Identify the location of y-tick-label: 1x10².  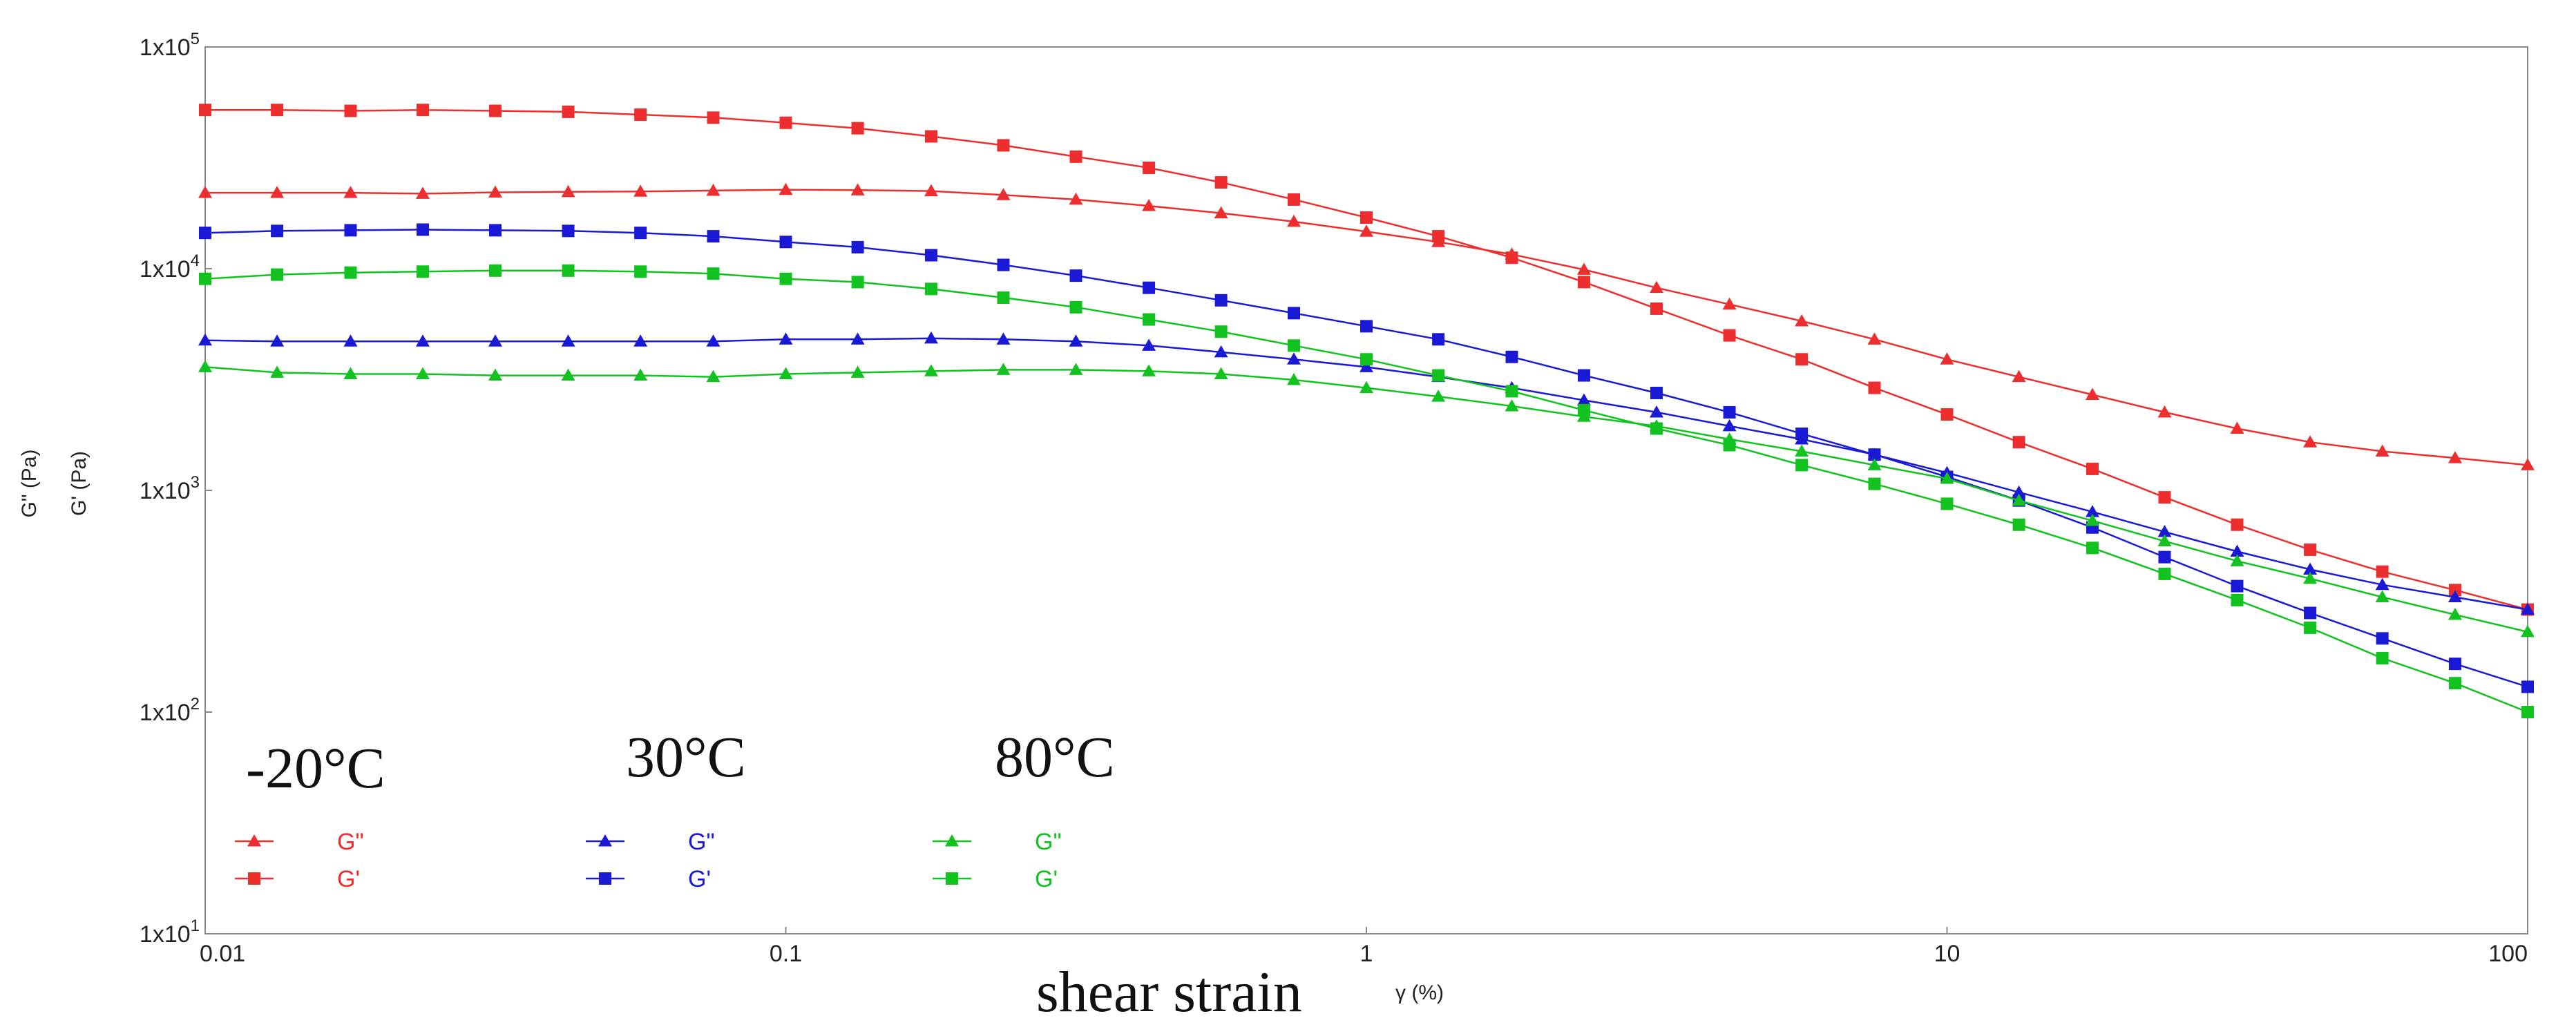
(170, 710).